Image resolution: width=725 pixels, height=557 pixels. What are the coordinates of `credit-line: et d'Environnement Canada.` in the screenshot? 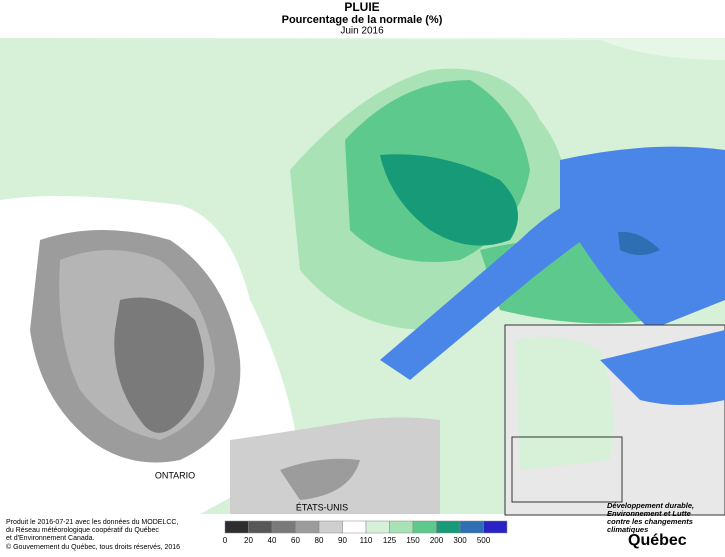 It's located at (50, 538).